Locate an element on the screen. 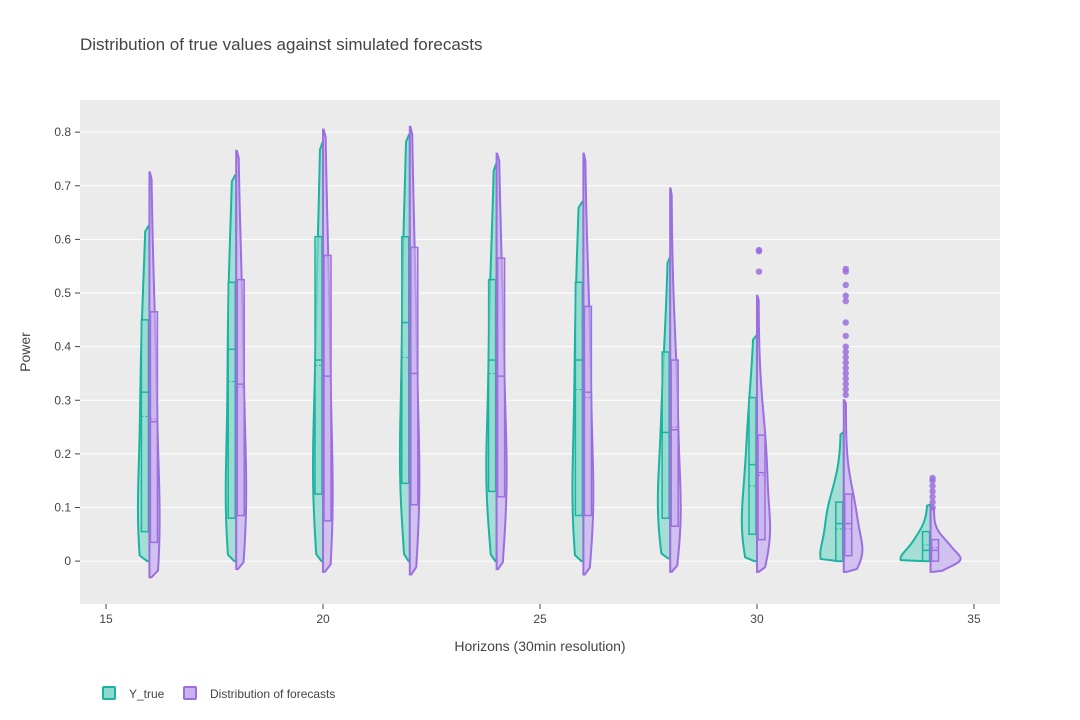 This screenshot has height=720, width=1080. legend-label-y-true: Y_true is located at coordinates (147, 694).